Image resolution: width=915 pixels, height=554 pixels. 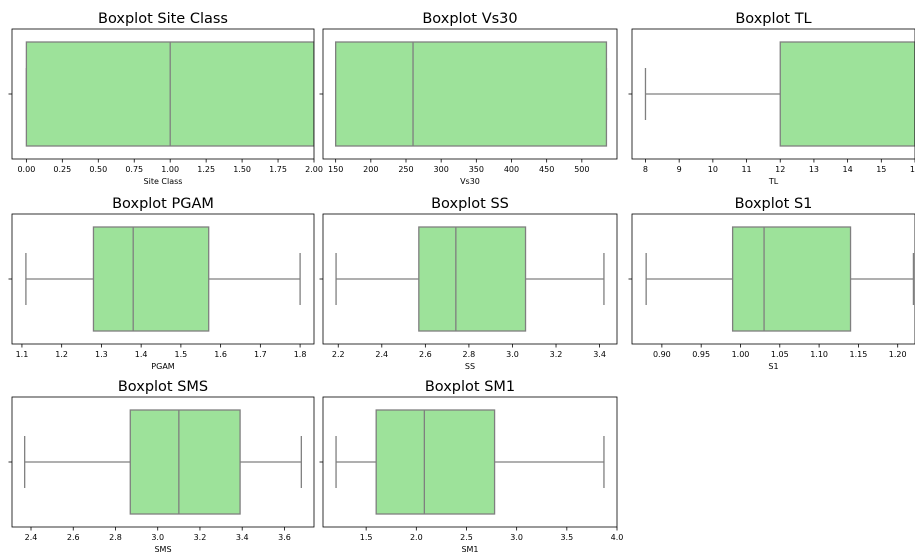 What do you see at coordinates (163, 19) in the screenshot?
I see `panel-title: Boxplot Site Class` at bounding box center [163, 19].